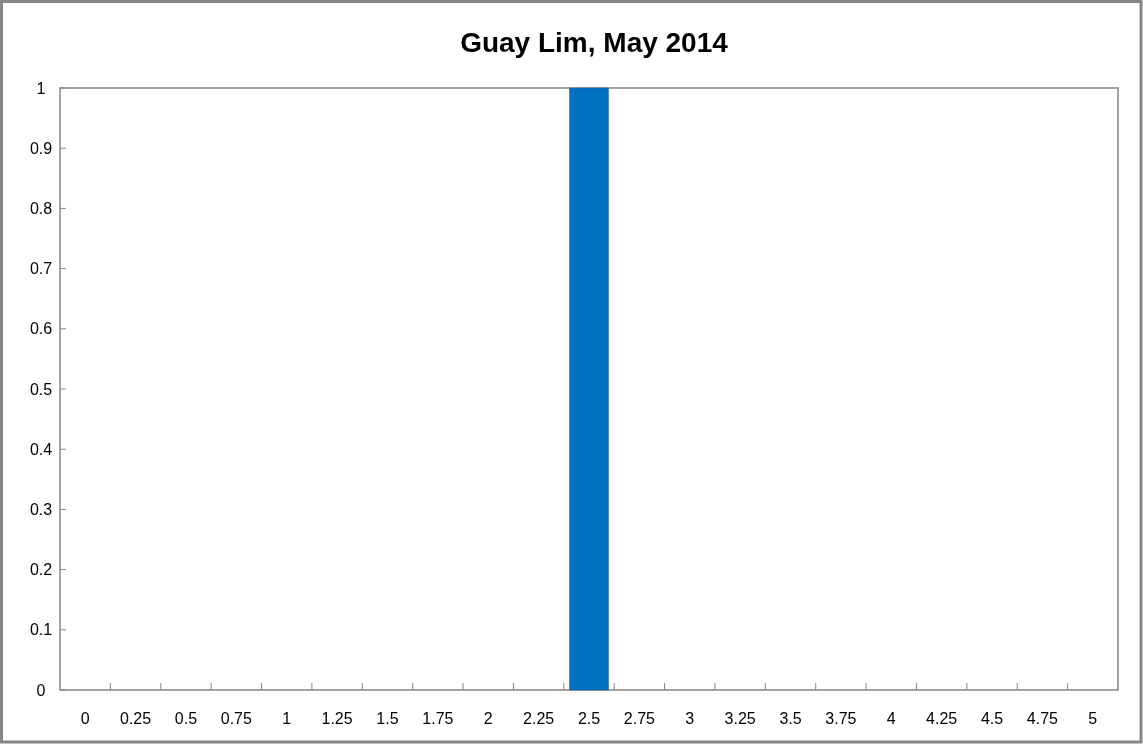 The width and height of the screenshot is (1143, 744). I want to click on y-tick-label: 0.5, so click(41, 389).